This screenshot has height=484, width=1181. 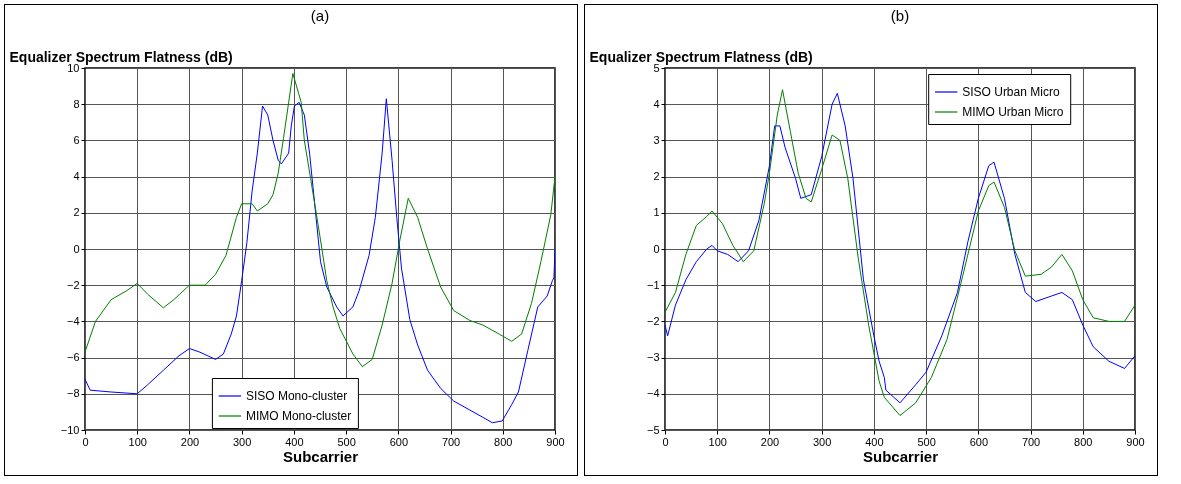 What do you see at coordinates (296, 396) in the screenshot?
I see `legend-label: SISO Mono-cluster` at bounding box center [296, 396].